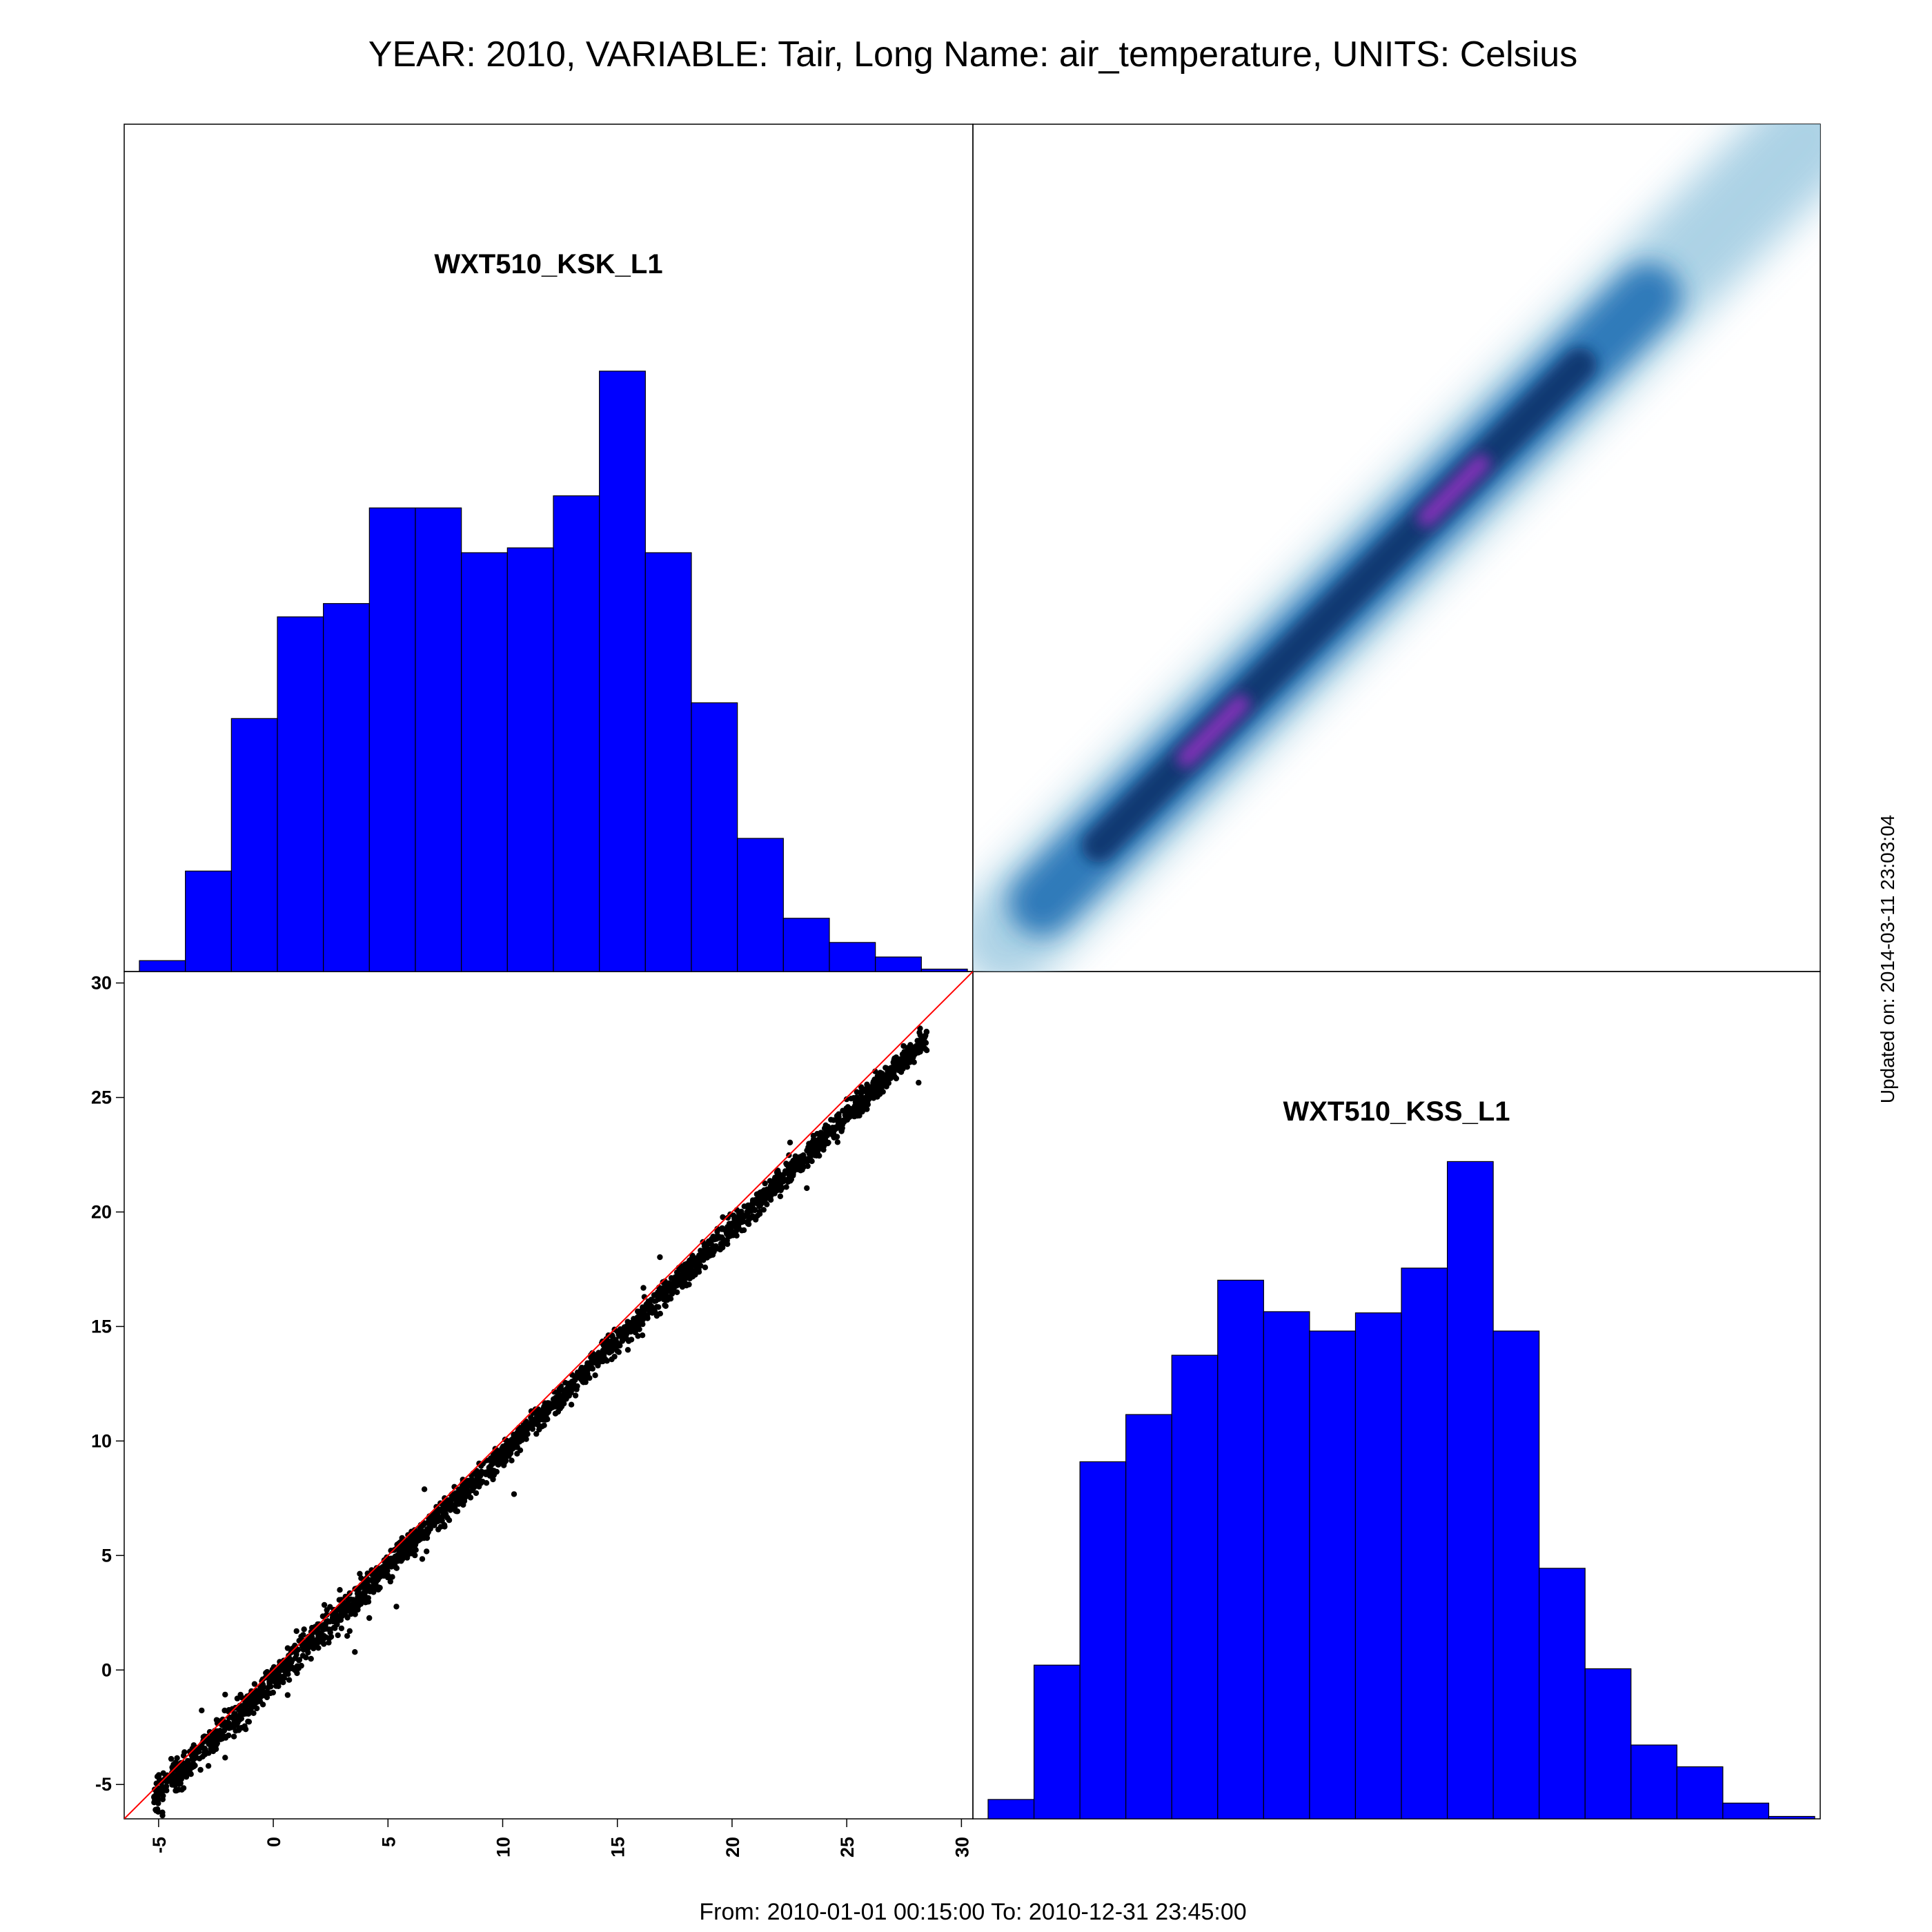 The width and height of the screenshot is (1932, 1932). I want to click on x-tick-label: 15, so click(618, 1847).